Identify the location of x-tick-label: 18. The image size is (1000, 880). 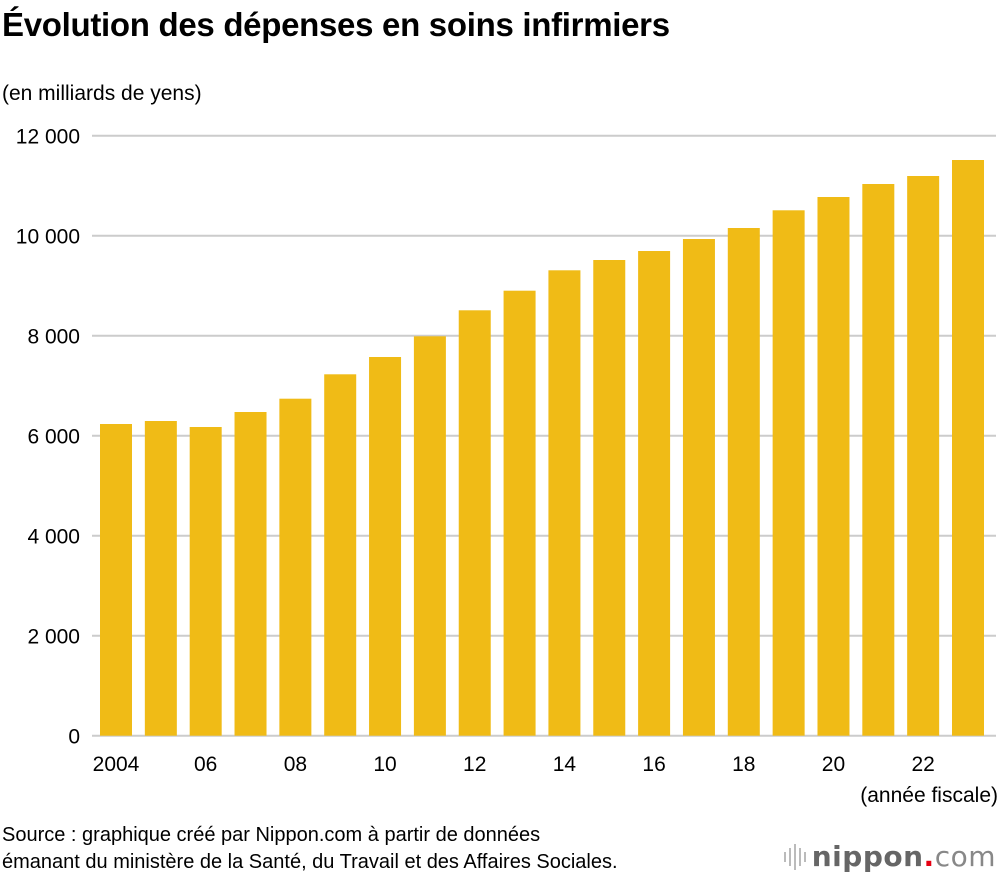
(743, 764).